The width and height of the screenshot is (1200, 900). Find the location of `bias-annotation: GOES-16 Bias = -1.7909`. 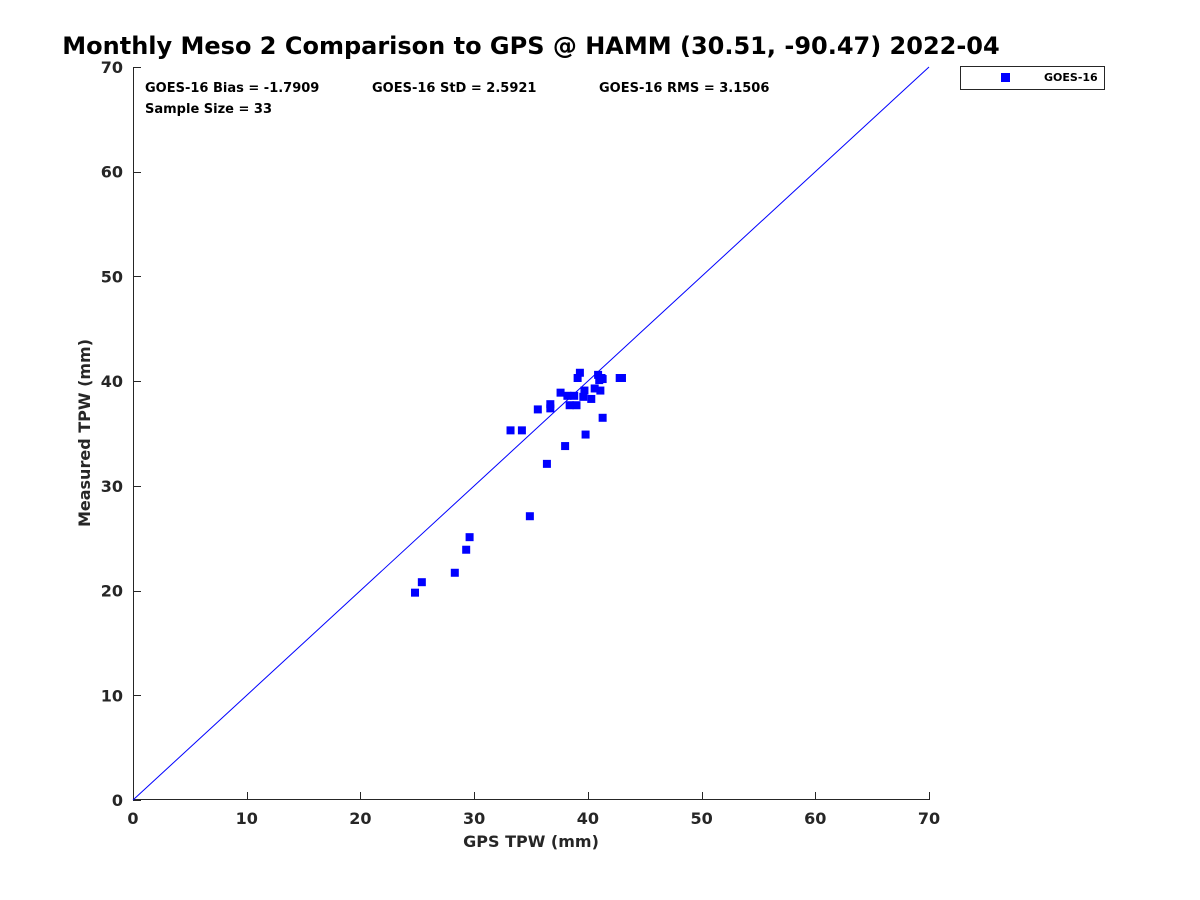

bias-annotation: GOES-16 Bias = -1.7909 is located at coordinates (232, 88).